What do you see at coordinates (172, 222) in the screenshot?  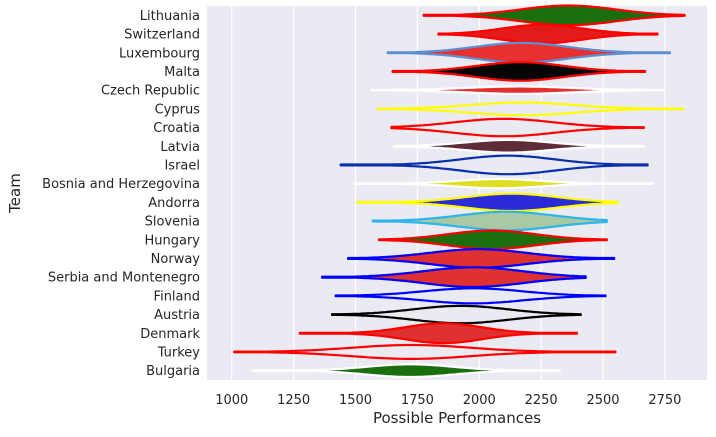 I see `y-tick-label: Slovenia` at bounding box center [172, 222].